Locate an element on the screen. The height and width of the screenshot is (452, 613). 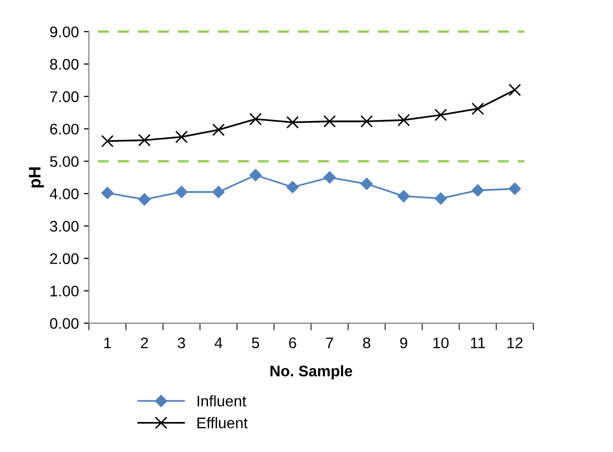
legend-label: Influent is located at coordinates (222, 400).